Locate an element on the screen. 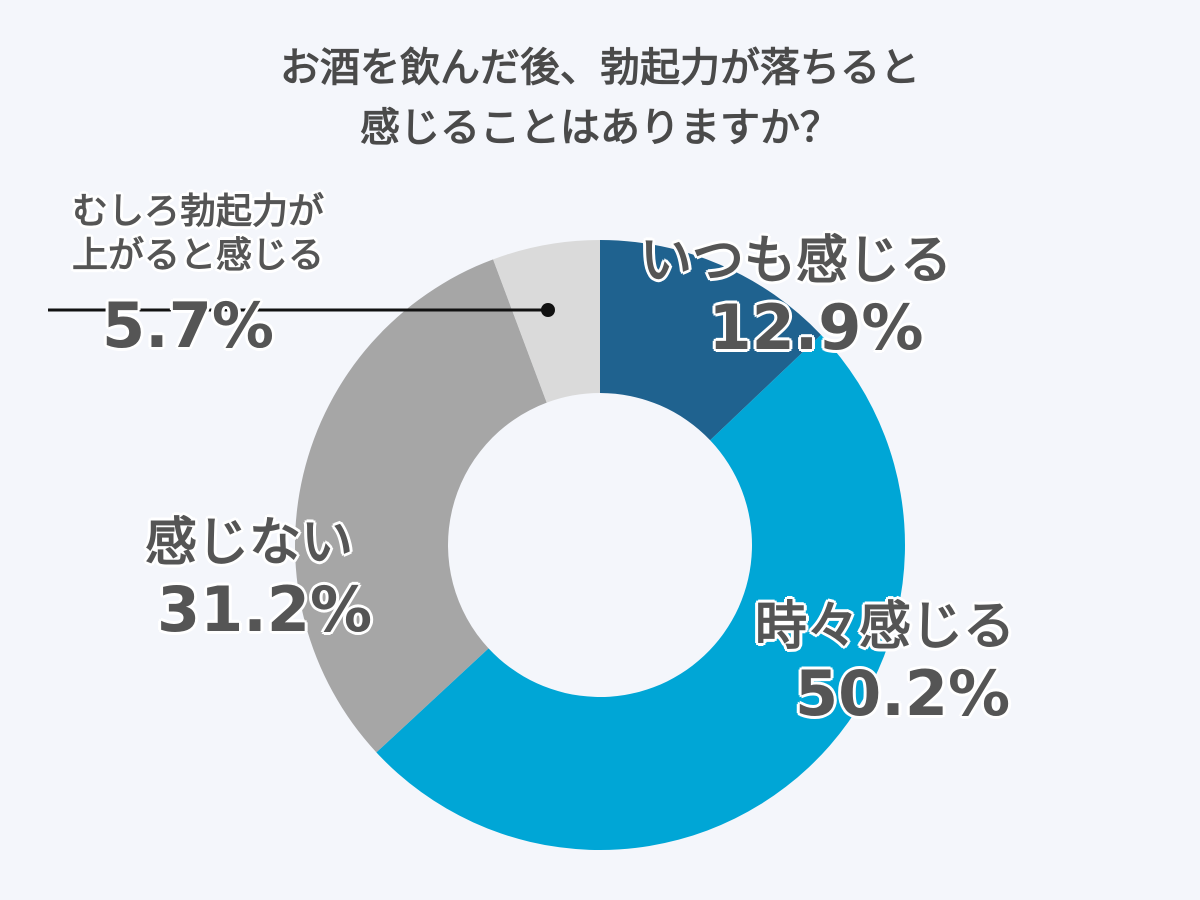 The height and width of the screenshot is (900, 1200). label-never-value: 31.2% is located at coordinates (265, 609).